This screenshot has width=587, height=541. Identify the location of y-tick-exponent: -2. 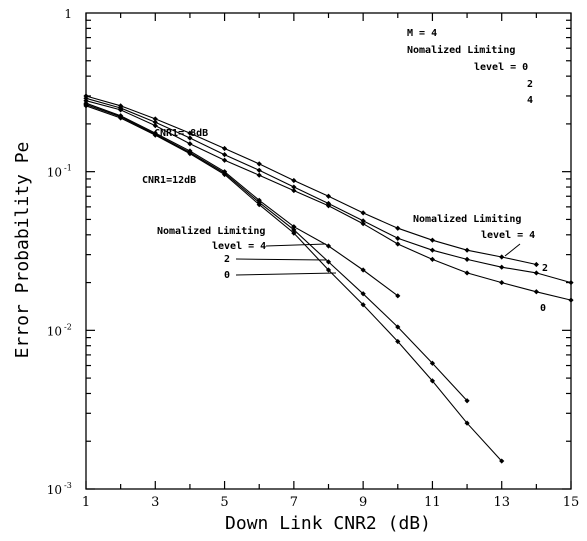
(68, 326).